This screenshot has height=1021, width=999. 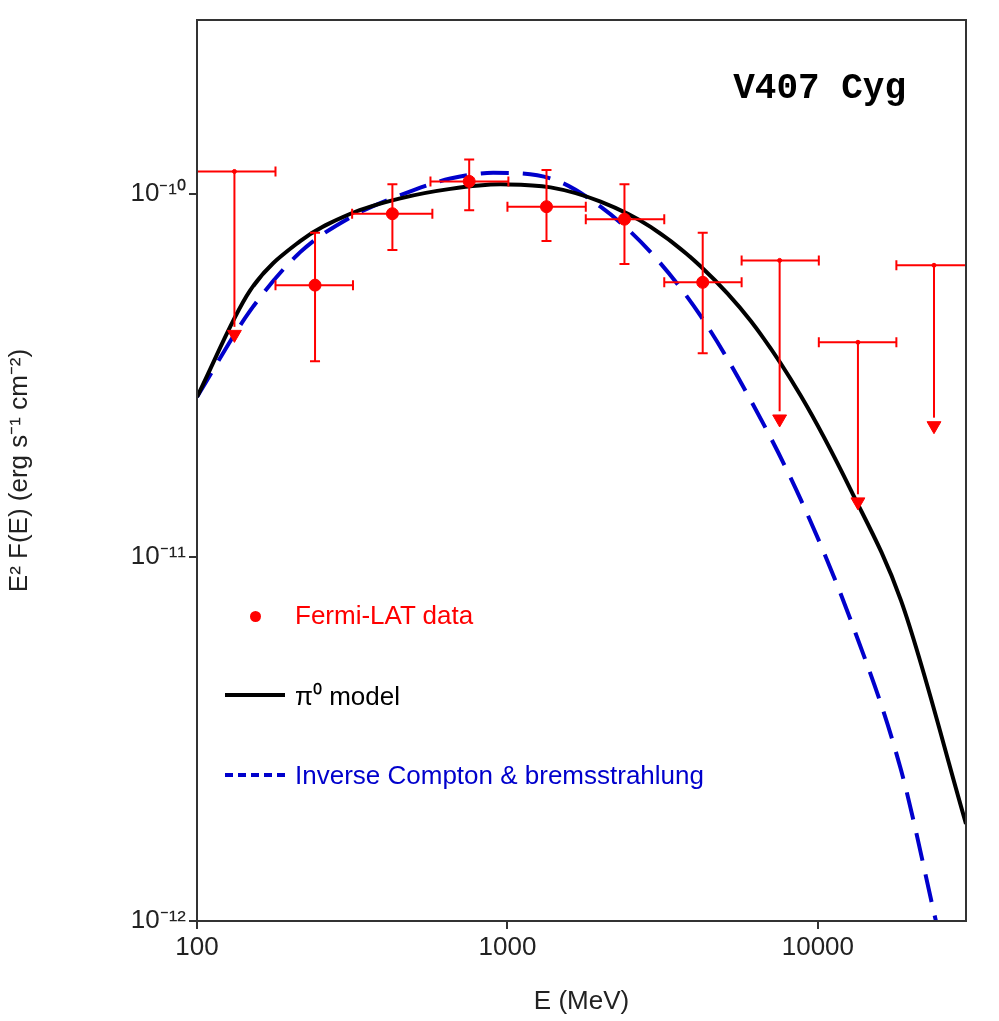 What do you see at coordinates (158, 555) in the screenshot?
I see `y-tick-label: 10⁻¹¹` at bounding box center [158, 555].